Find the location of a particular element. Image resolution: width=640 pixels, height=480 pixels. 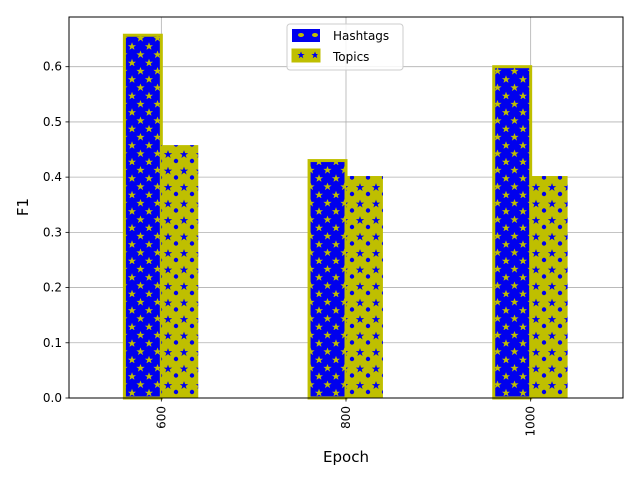

y-tick-label: 0.4 is located at coordinates (52, 177).